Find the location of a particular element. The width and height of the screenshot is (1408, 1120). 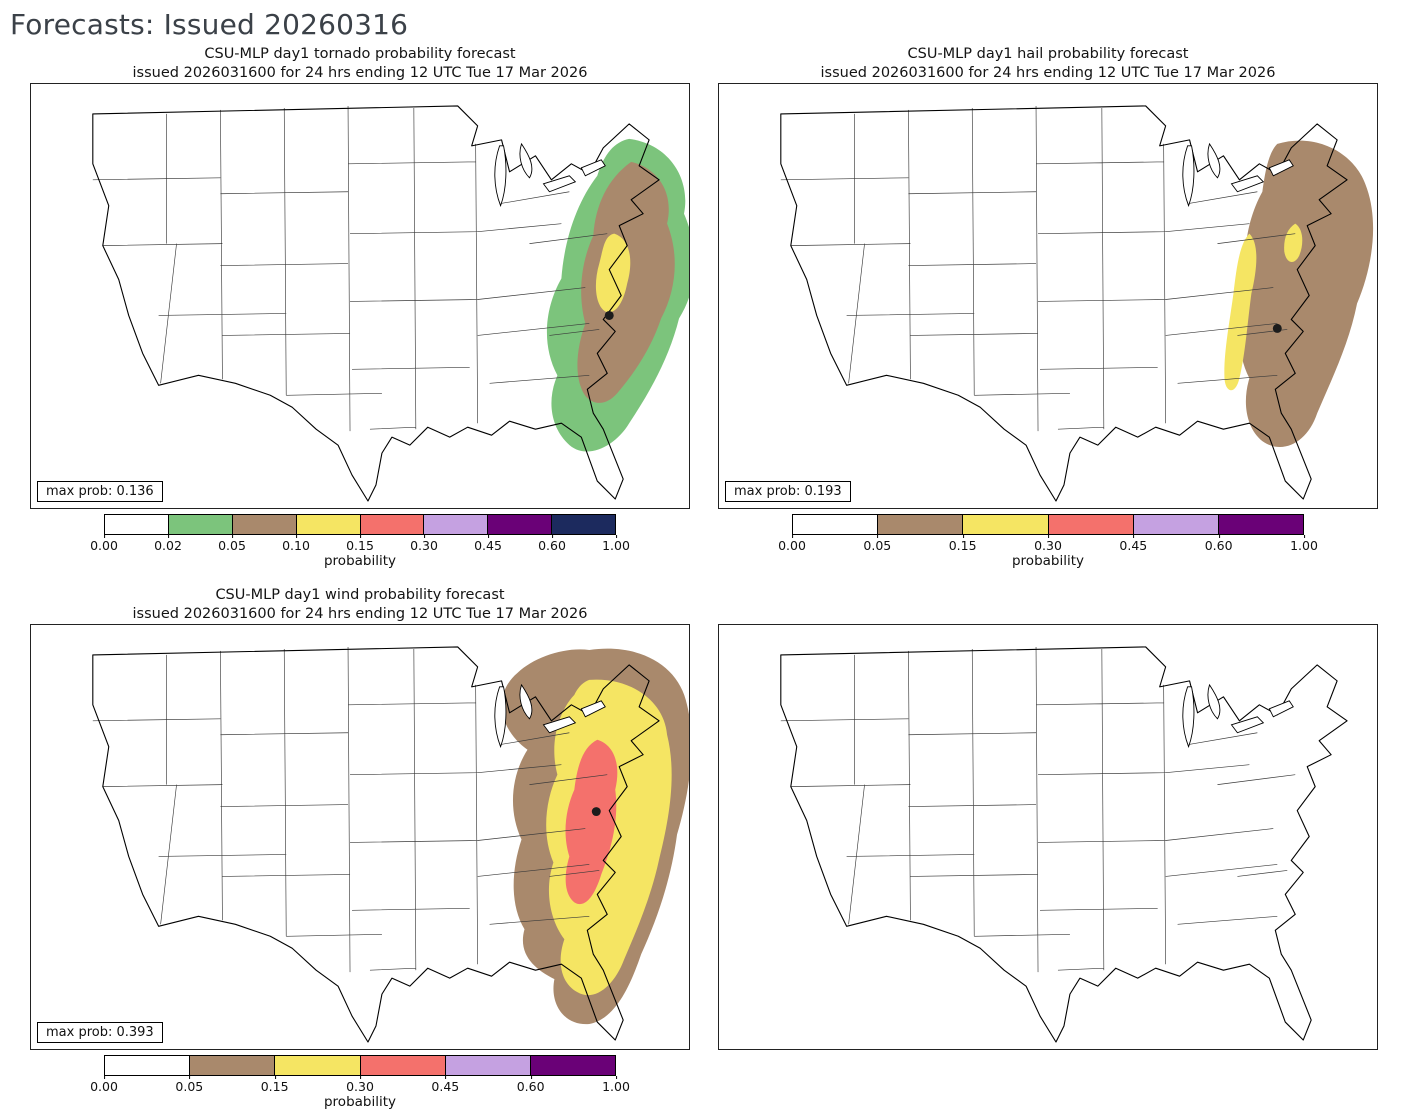

page-title: Forecasts: Issued 20260316 is located at coordinates (209, 24).